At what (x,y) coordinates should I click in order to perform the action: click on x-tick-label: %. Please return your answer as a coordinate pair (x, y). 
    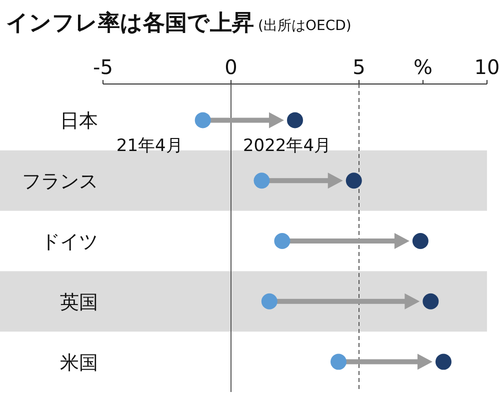
    Looking at the image, I should click on (423, 67).